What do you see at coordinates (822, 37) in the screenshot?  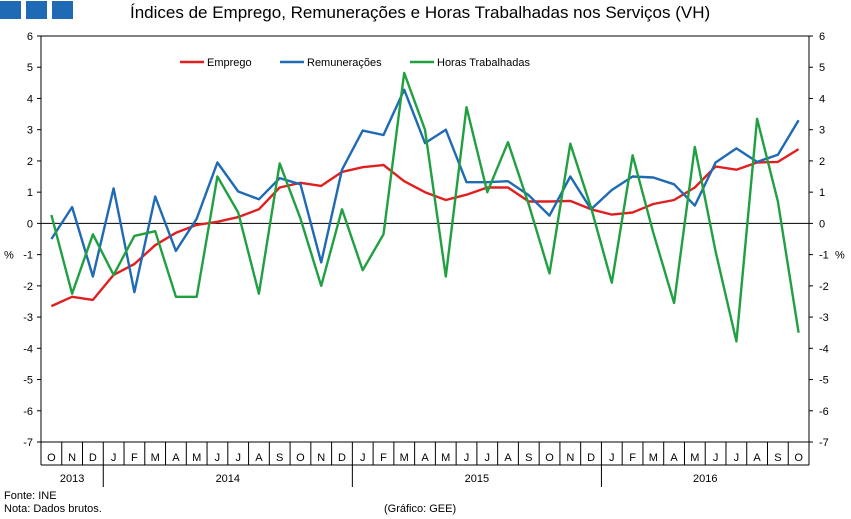 I see `y-tick-label-right: 6` at bounding box center [822, 37].